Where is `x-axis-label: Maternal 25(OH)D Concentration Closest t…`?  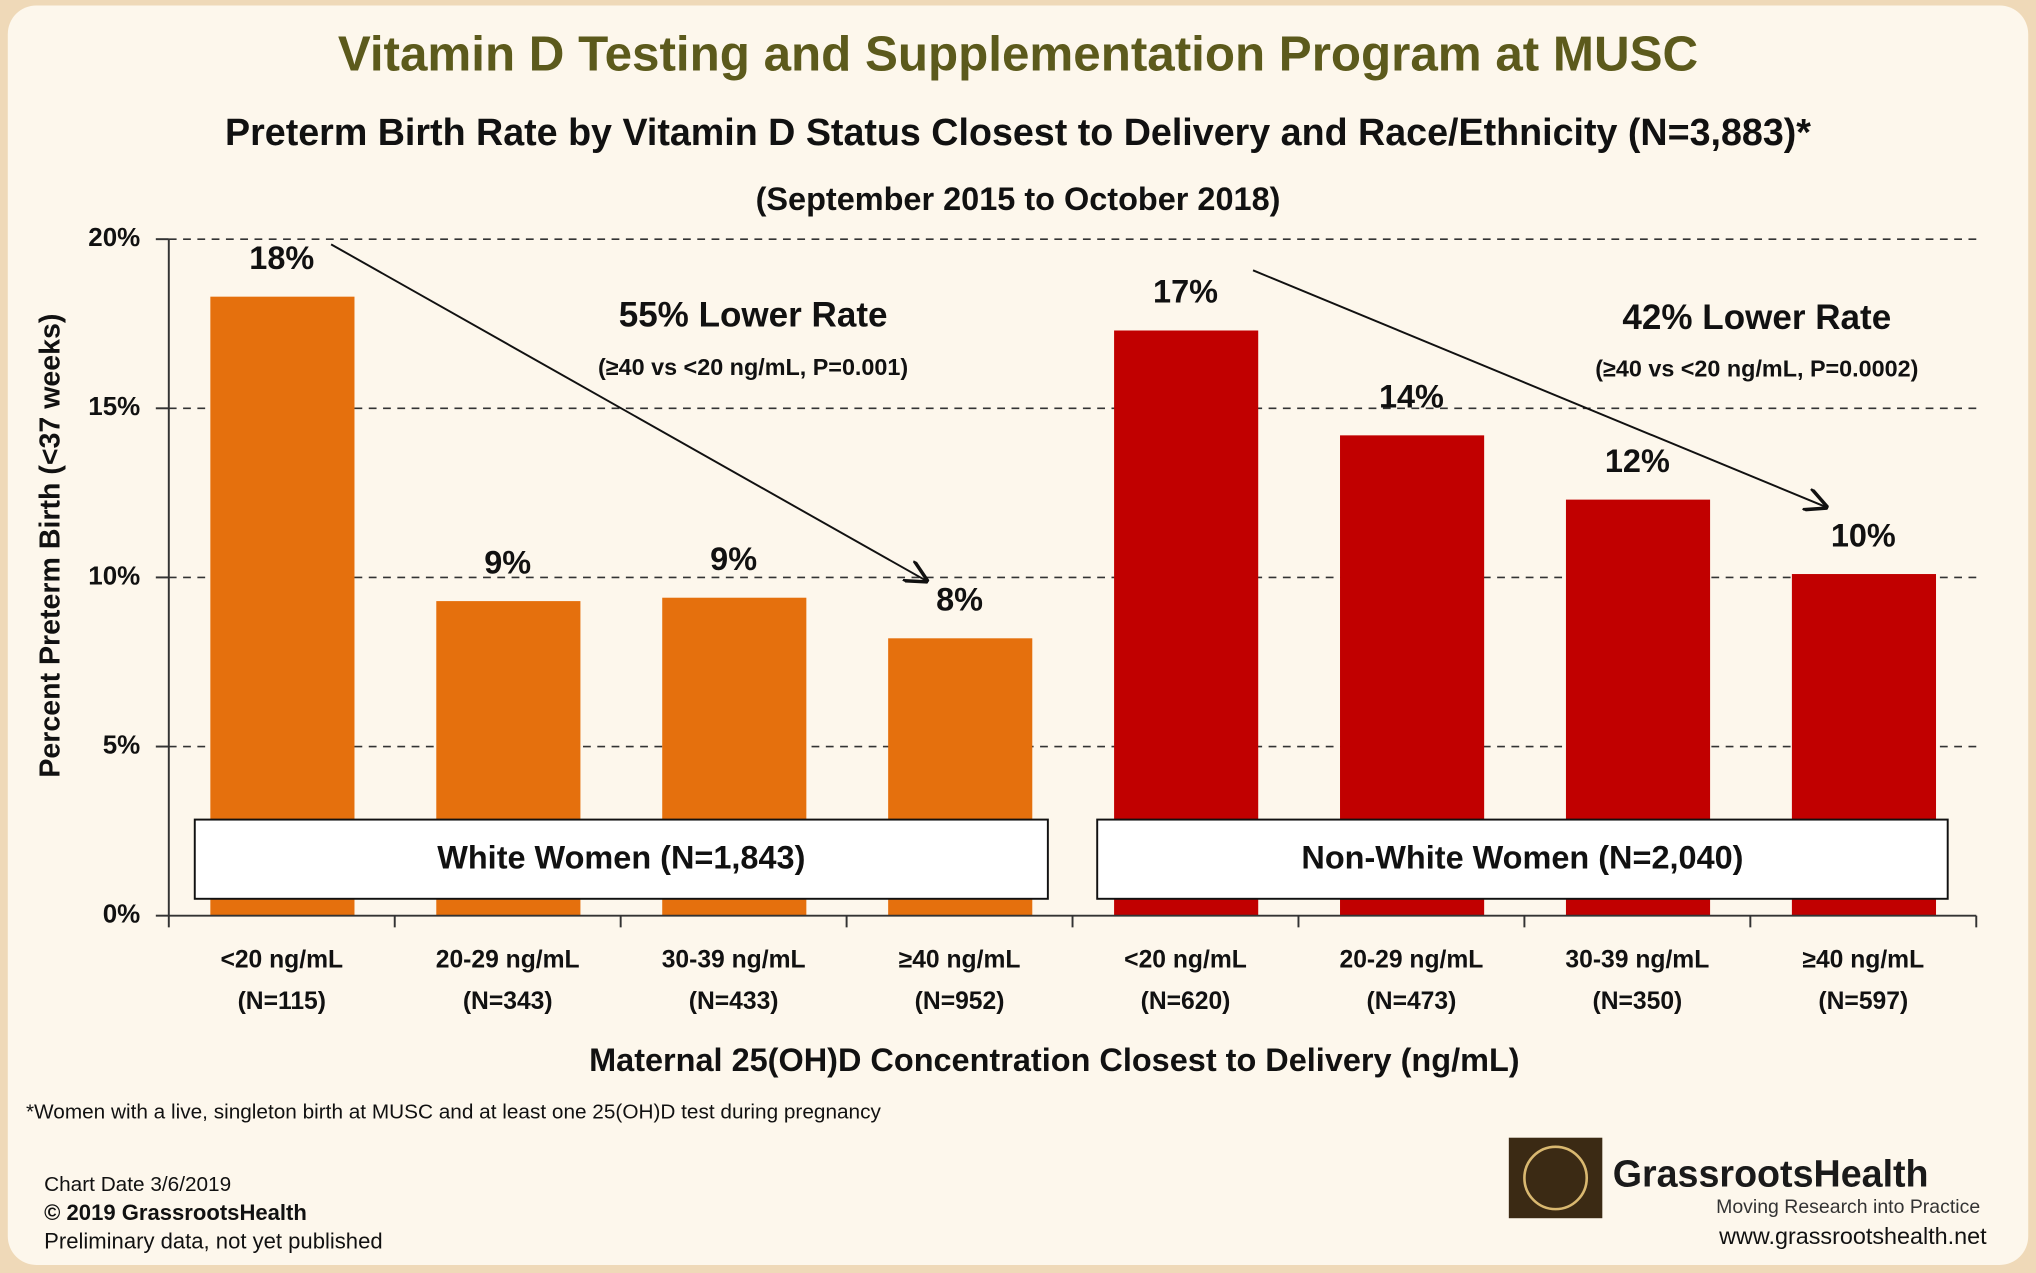
x-axis-label: Maternal 25(OH)D Concentration Closest t… is located at coordinates (1054, 1060).